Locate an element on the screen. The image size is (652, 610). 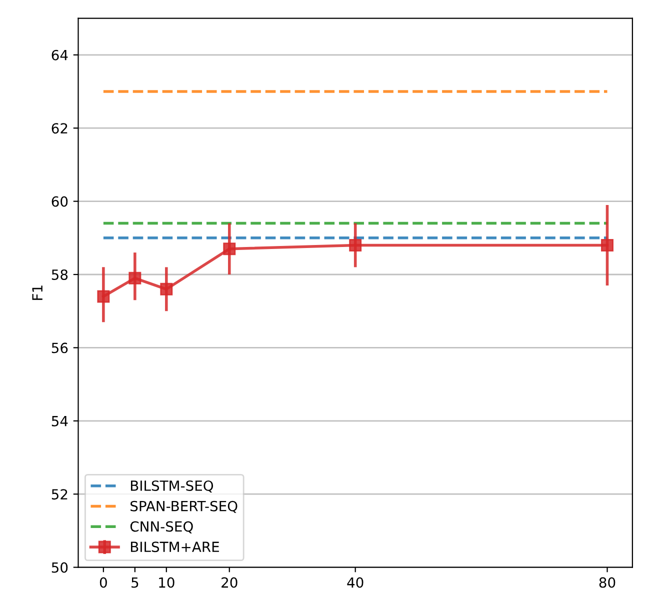
y-axis-title: F1 is located at coordinates (37, 293).